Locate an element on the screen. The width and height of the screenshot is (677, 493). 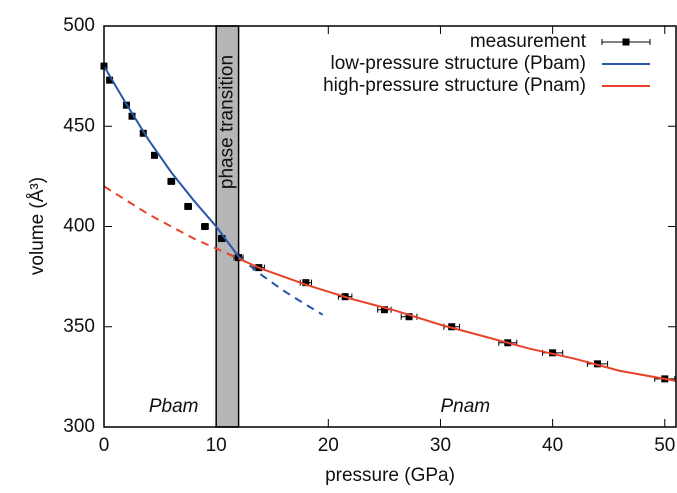
y-tick-label: 350 is located at coordinates (79, 326).